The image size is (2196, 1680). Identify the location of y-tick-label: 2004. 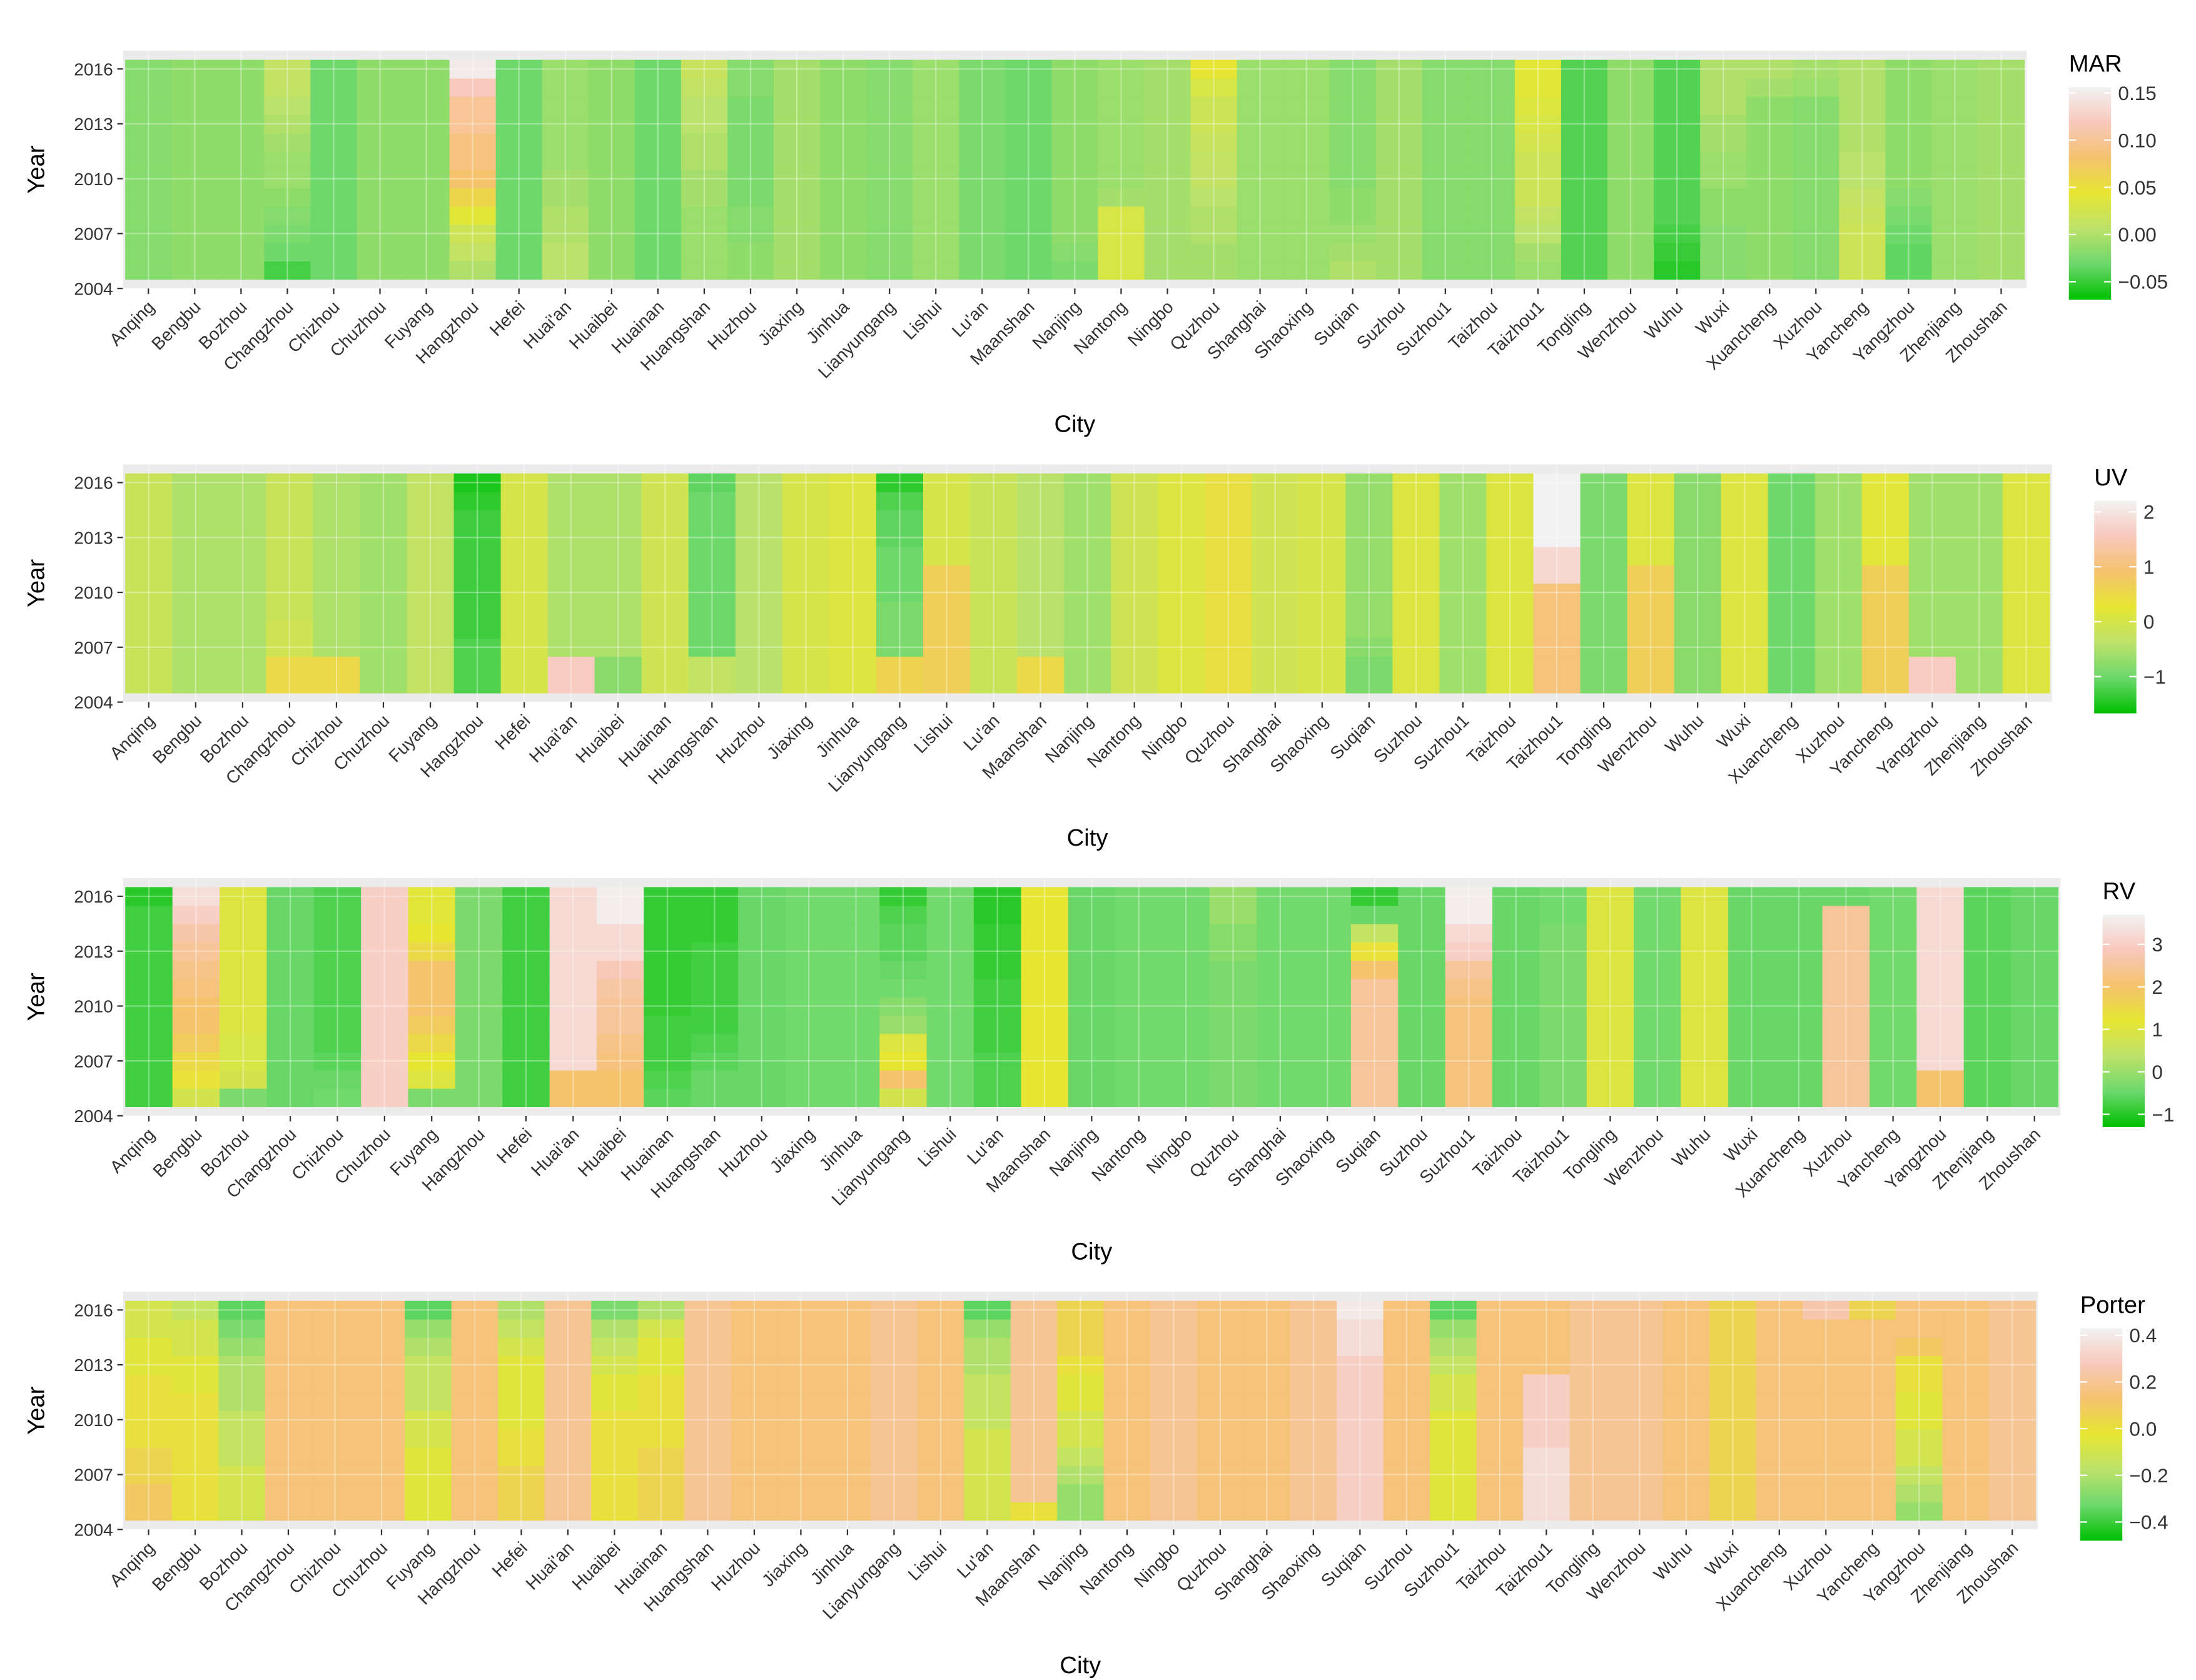
(93, 1116).